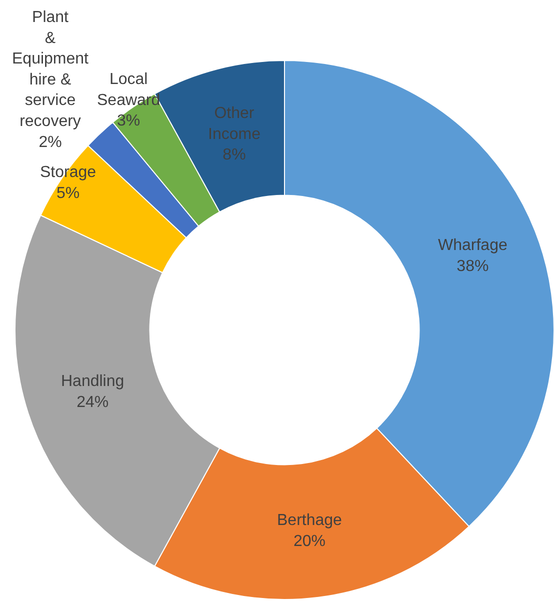  What do you see at coordinates (234, 155) in the screenshot?
I see `data-label: 8%` at bounding box center [234, 155].